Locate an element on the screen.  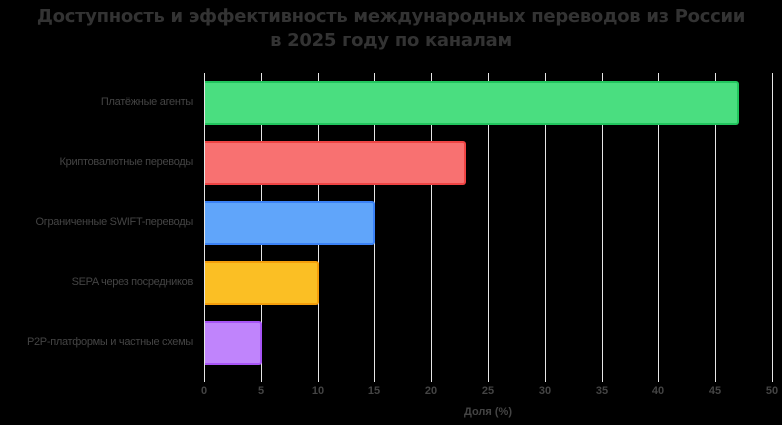
x-tick-label: 0 is located at coordinates (204, 391).